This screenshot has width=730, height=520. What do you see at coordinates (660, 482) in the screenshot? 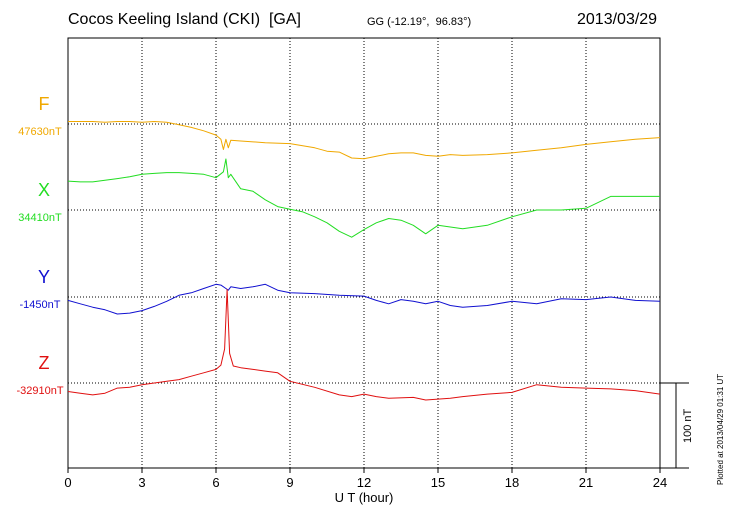
I see `x-tick-label: 24` at bounding box center [660, 482].